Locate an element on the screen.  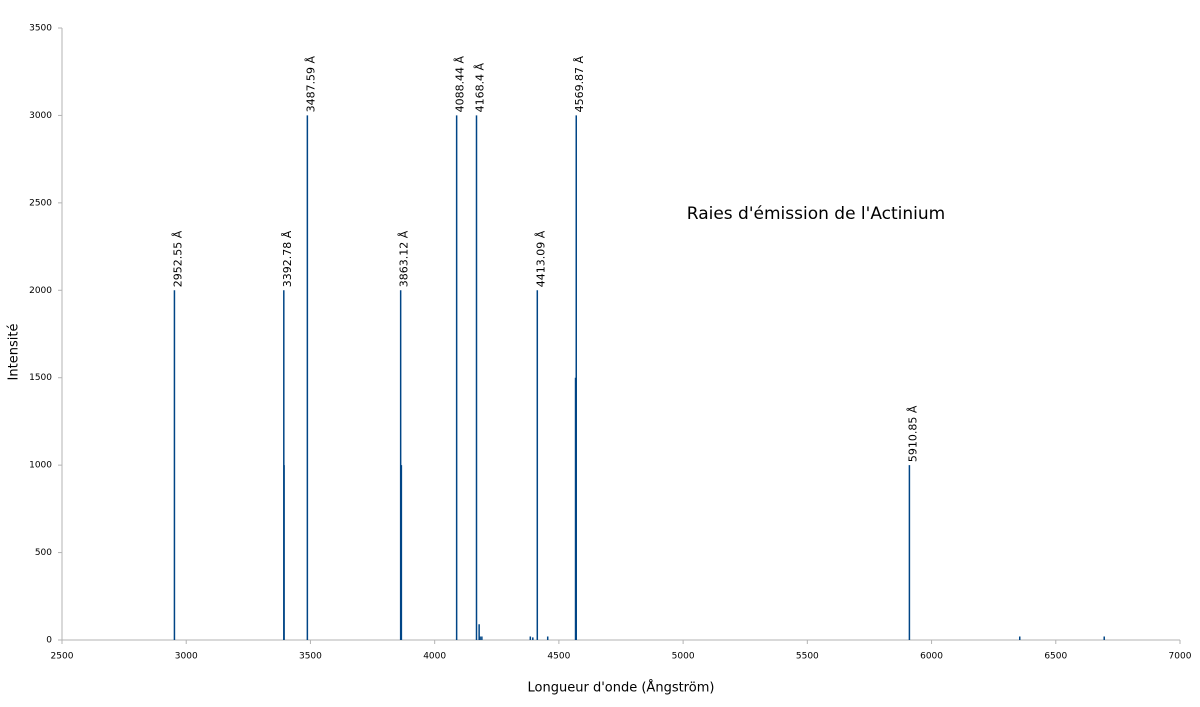
line-label: 3863.12 Å is located at coordinates (404, 258).